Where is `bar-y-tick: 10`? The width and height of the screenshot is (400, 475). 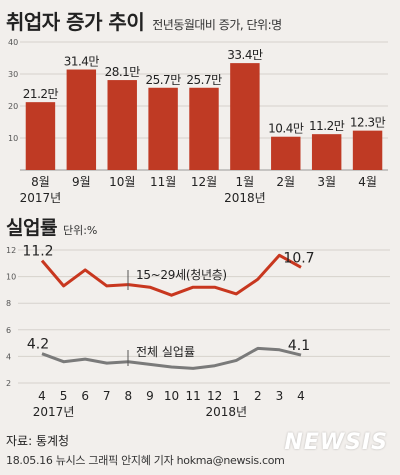
bar-y-tick: 10 is located at coordinates (13, 138).